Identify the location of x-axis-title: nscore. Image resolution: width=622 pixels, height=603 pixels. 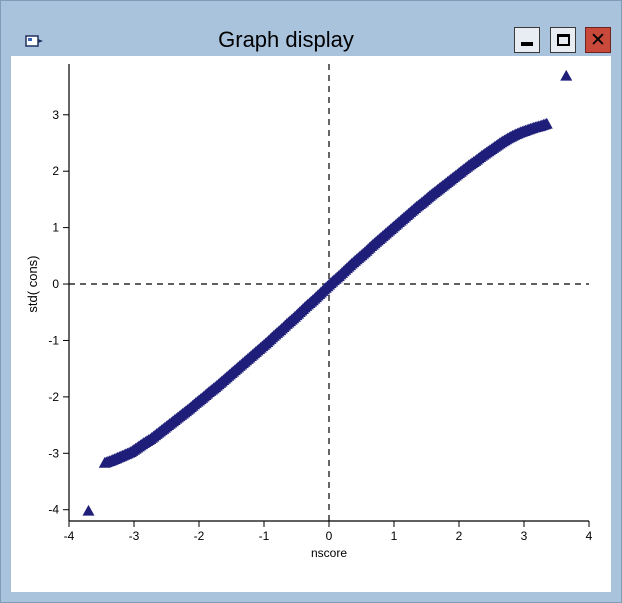
(329, 553).